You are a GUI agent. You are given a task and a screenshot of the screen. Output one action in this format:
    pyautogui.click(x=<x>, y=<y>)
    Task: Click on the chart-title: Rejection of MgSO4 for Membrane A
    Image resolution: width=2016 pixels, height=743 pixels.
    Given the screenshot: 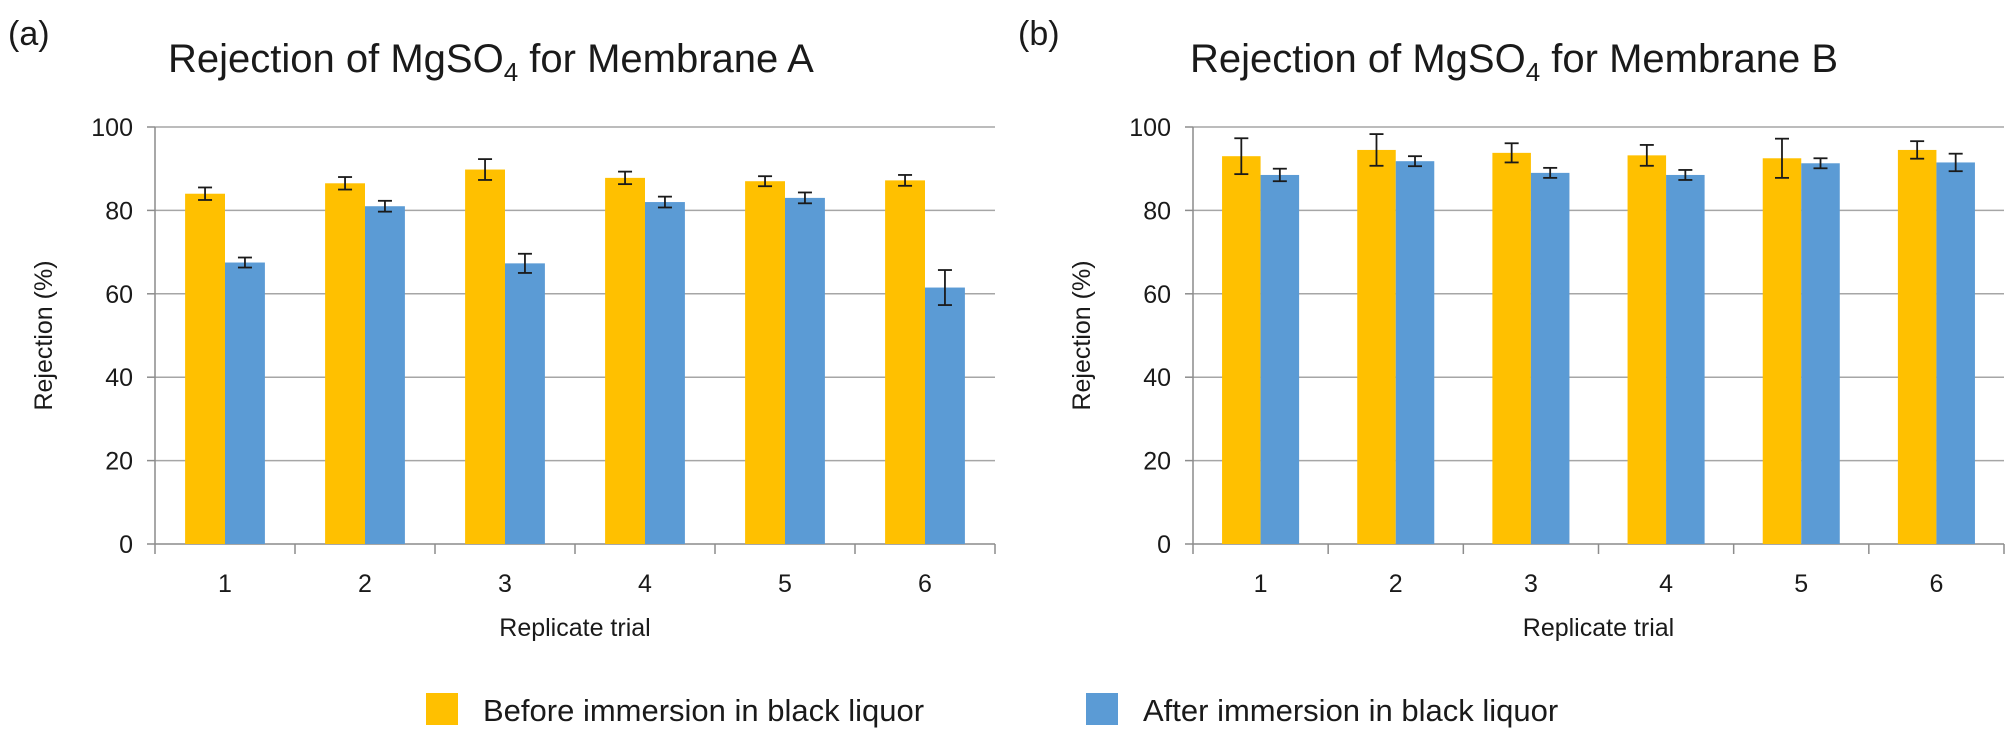 What is the action you would take?
    pyautogui.click(x=491, y=62)
    